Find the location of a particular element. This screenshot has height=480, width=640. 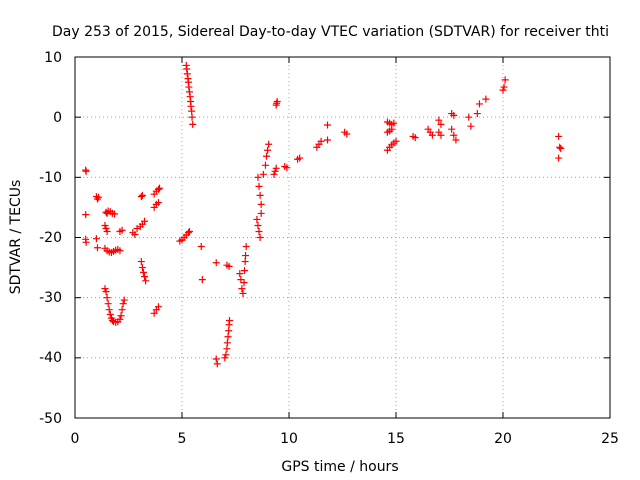

y-tick-label: -50 is located at coordinates (50, 419).